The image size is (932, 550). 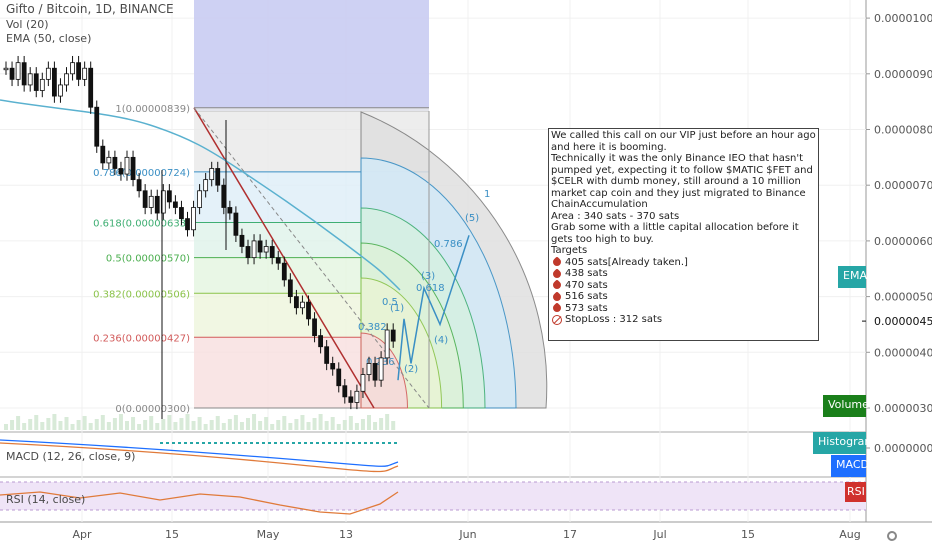 What do you see at coordinates (311, 55) in the screenshot?
I see `date-range-highlight` at bounding box center [311, 55].